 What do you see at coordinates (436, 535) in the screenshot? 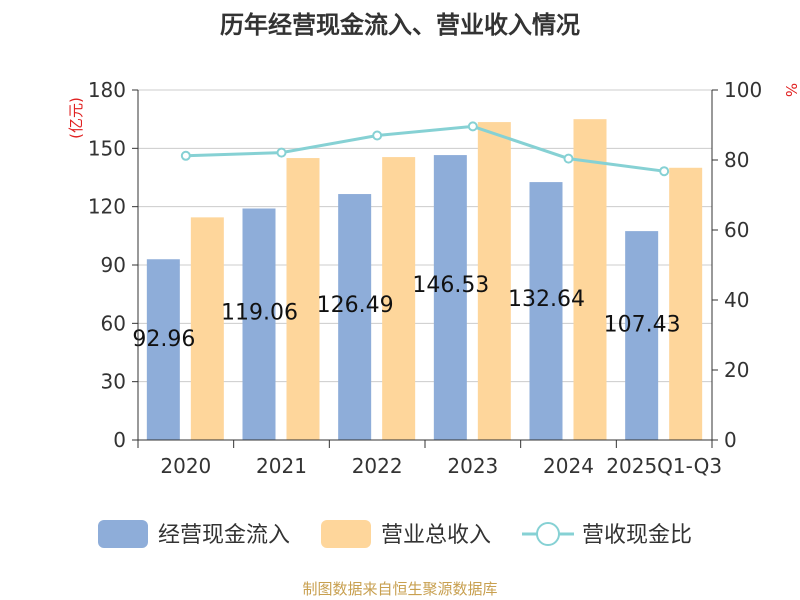
I see `legend-label-revenue: 营业总收入` at bounding box center [436, 535].